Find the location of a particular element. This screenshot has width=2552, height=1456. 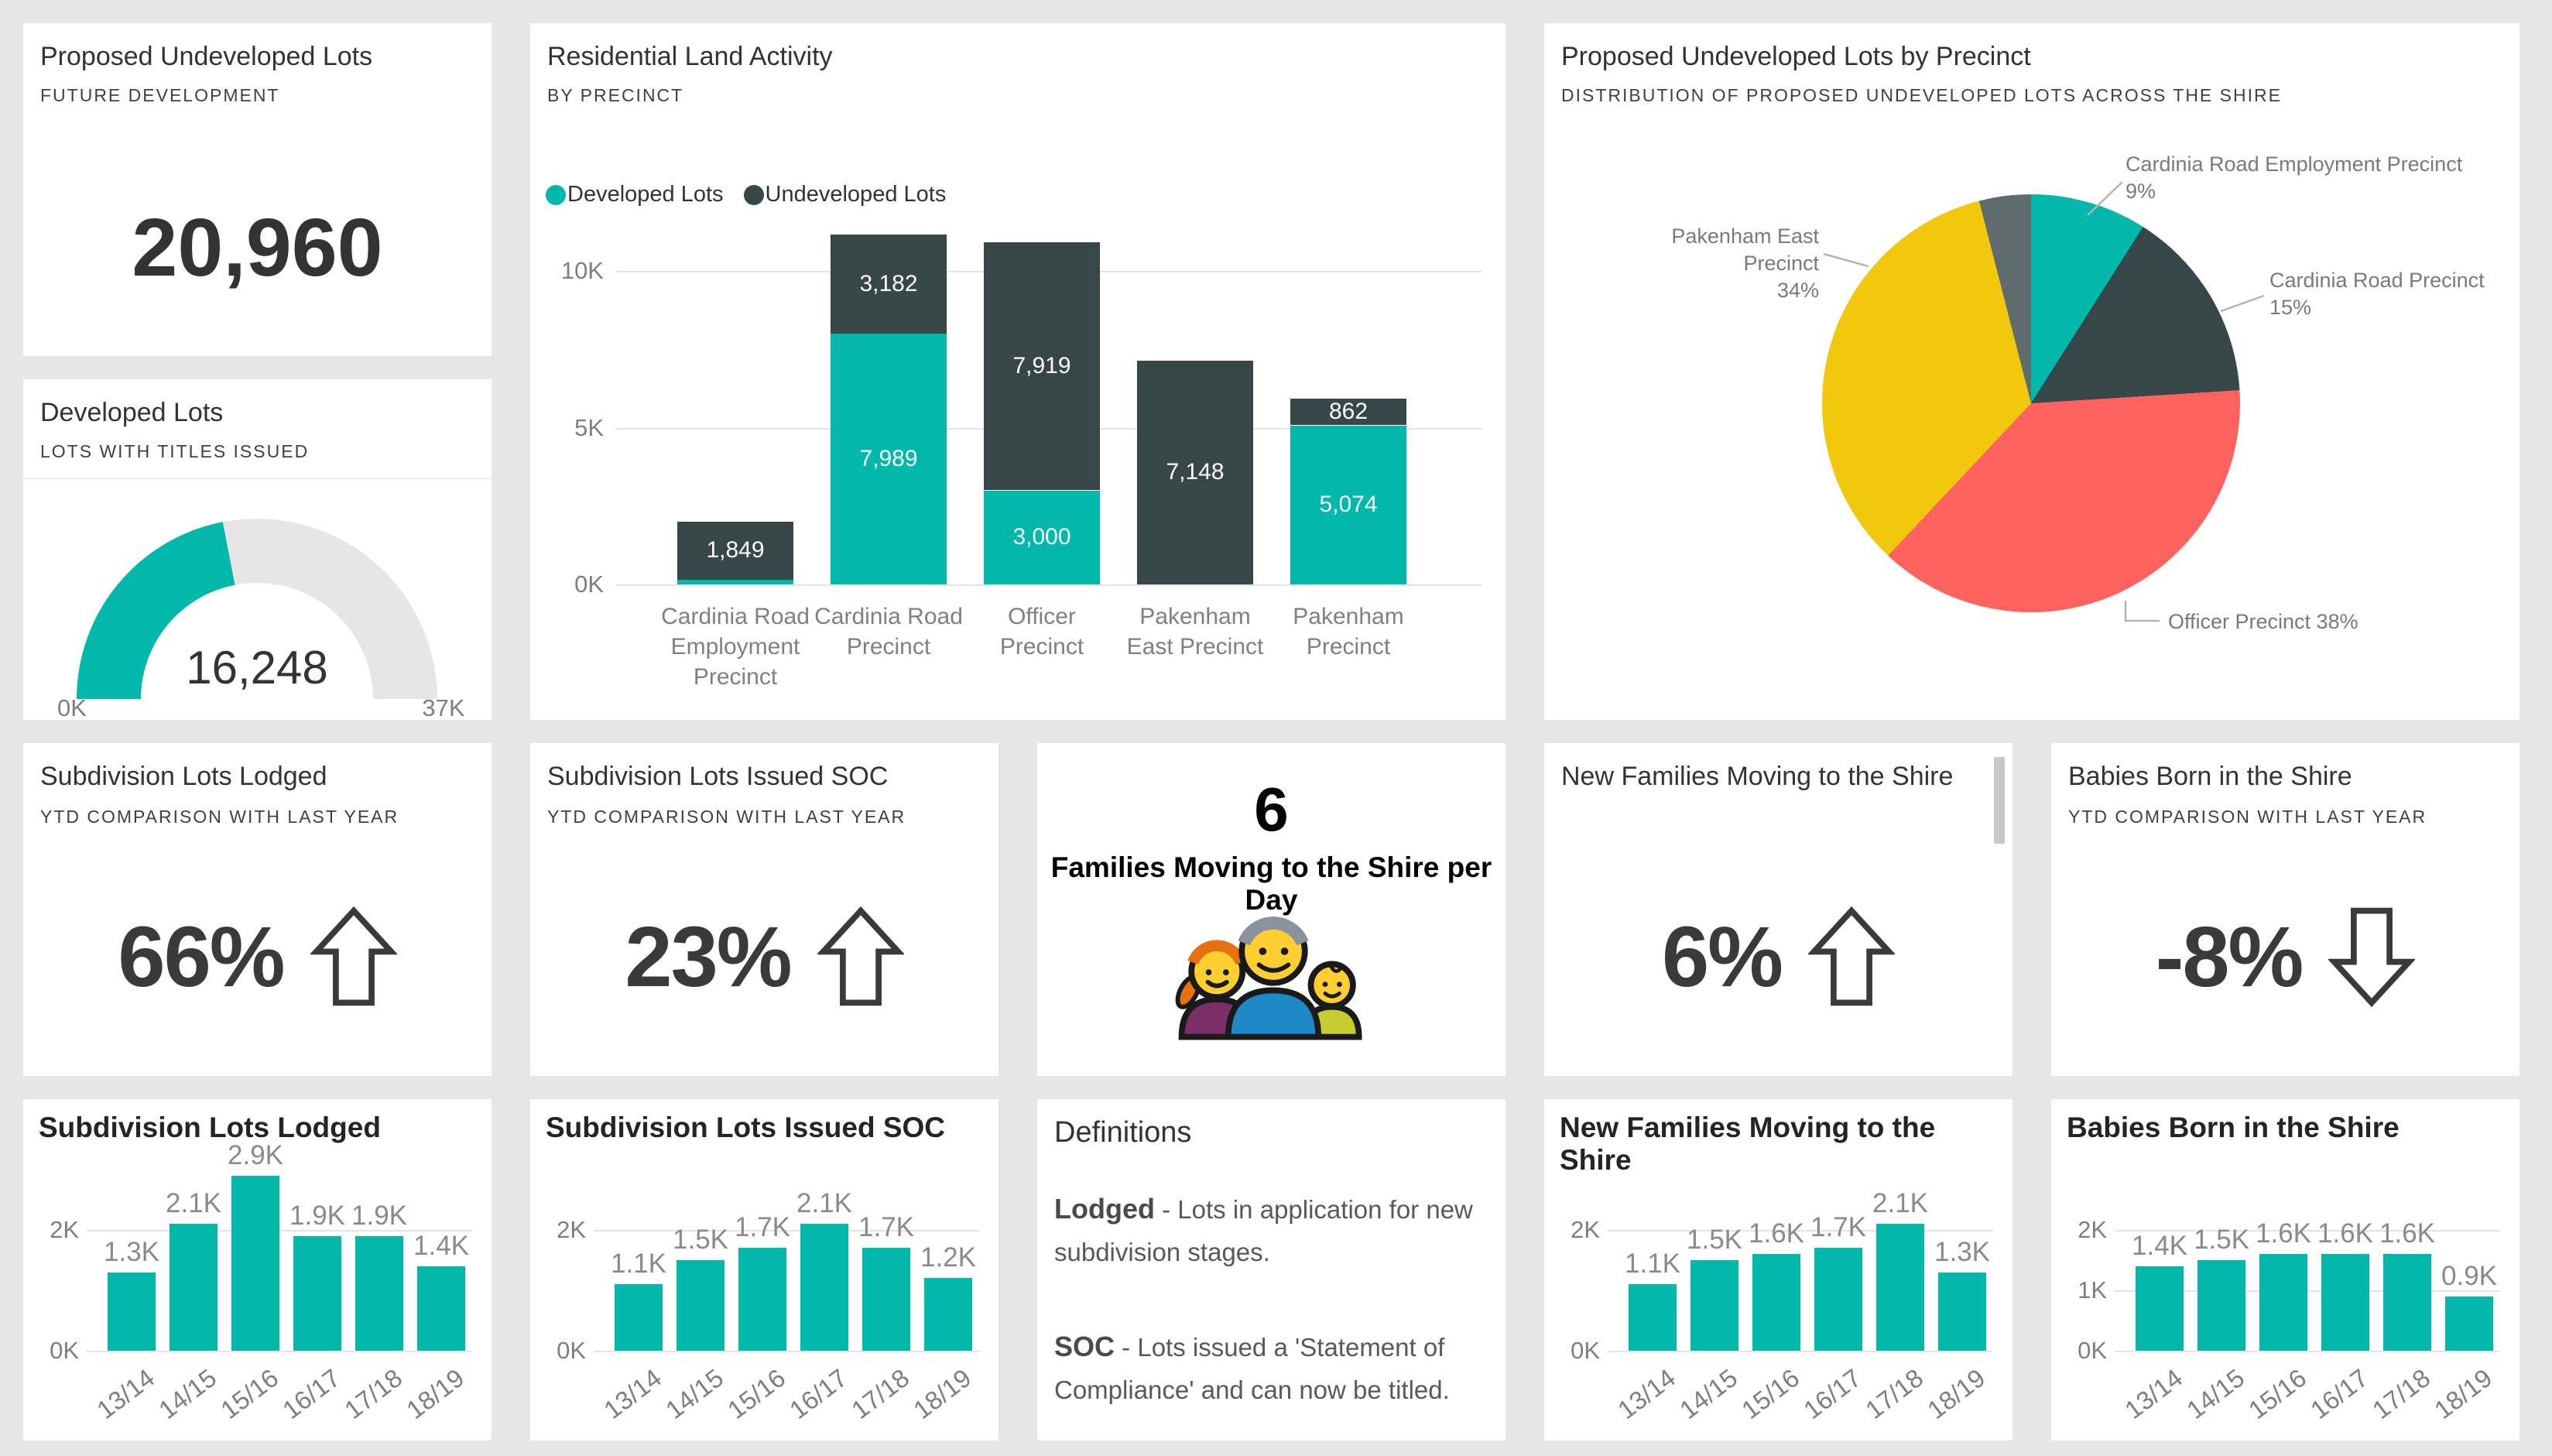

y-axis-tick: 5K is located at coordinates (589, 427).